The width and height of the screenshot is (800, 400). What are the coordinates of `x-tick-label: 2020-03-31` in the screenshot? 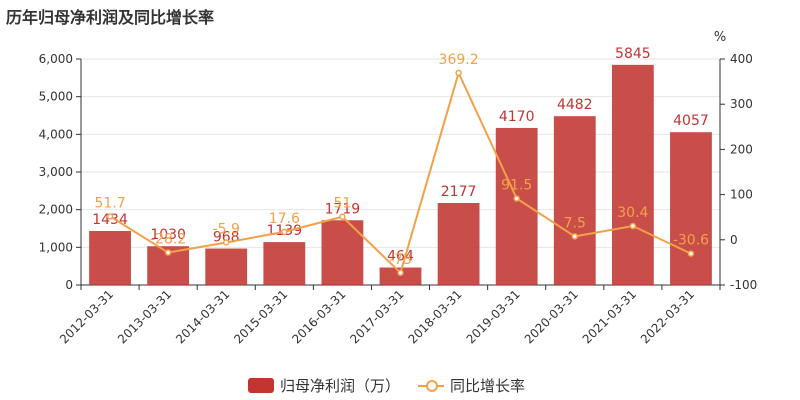 It's located at (551, 316).